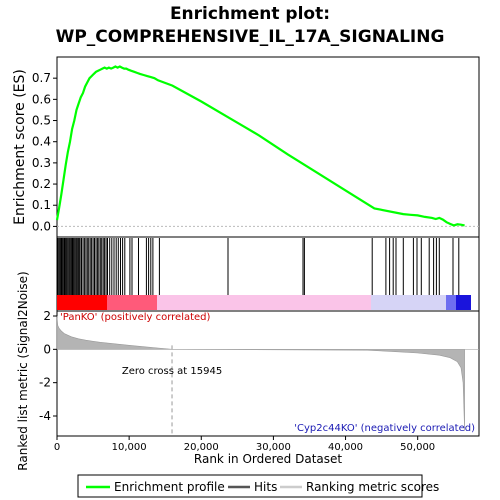 The height and width of the screenshot is (500, 500). Describe the element at coordinates (41, 121) in the screenshot. I see `es-y-tick-label-5: 0.5` at that location.